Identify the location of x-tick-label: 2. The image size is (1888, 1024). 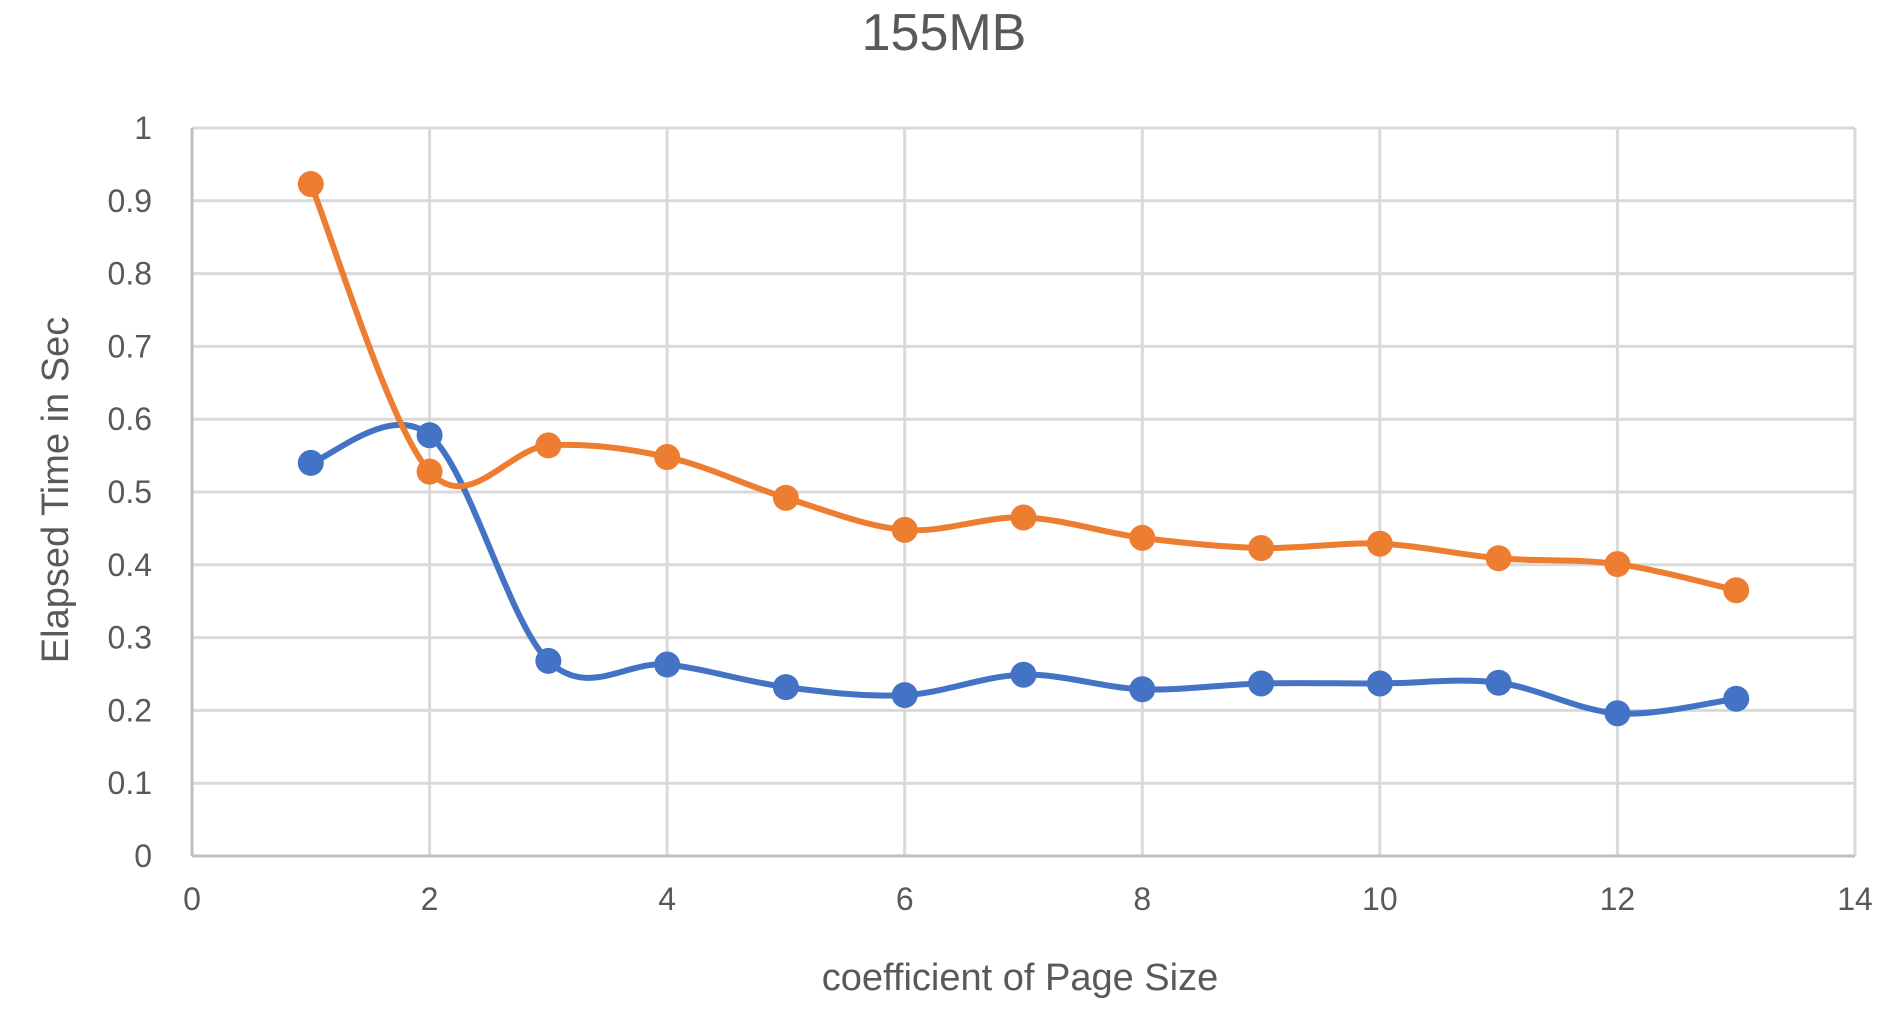
(430, 899).